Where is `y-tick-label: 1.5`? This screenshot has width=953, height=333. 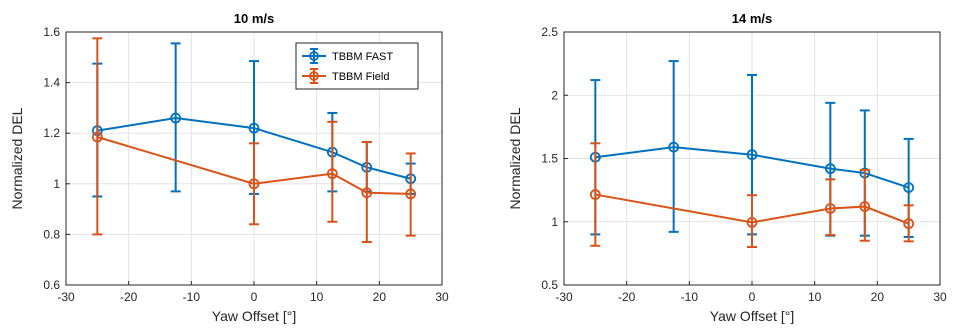
y-tick-label: 1.5 is located at coordinates (549, 159).